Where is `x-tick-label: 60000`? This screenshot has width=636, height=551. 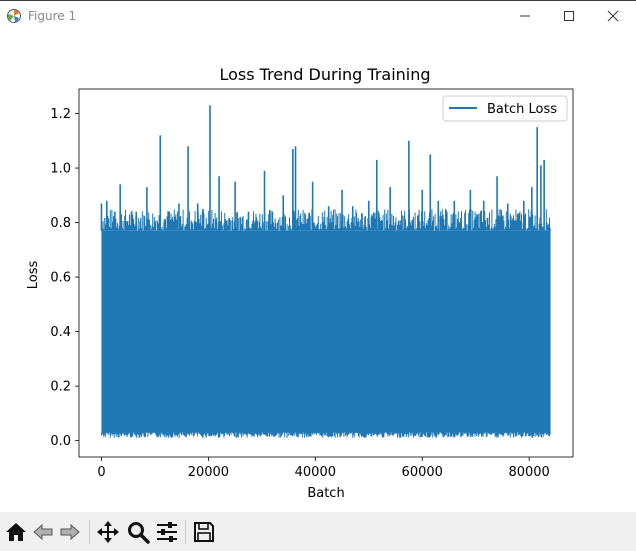
x-tick-label: 60000 is located at coordinates (422, 472).